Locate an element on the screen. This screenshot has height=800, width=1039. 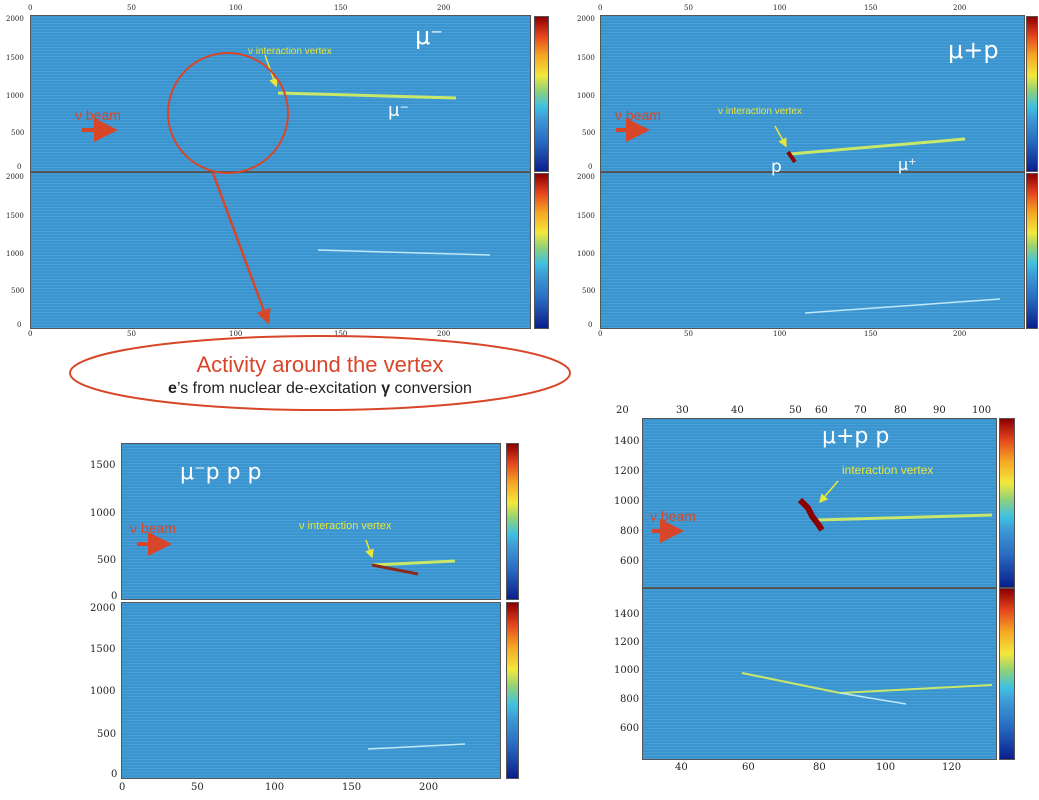
particle-label: μ⁻p p p is located at coordinates (221, 472).